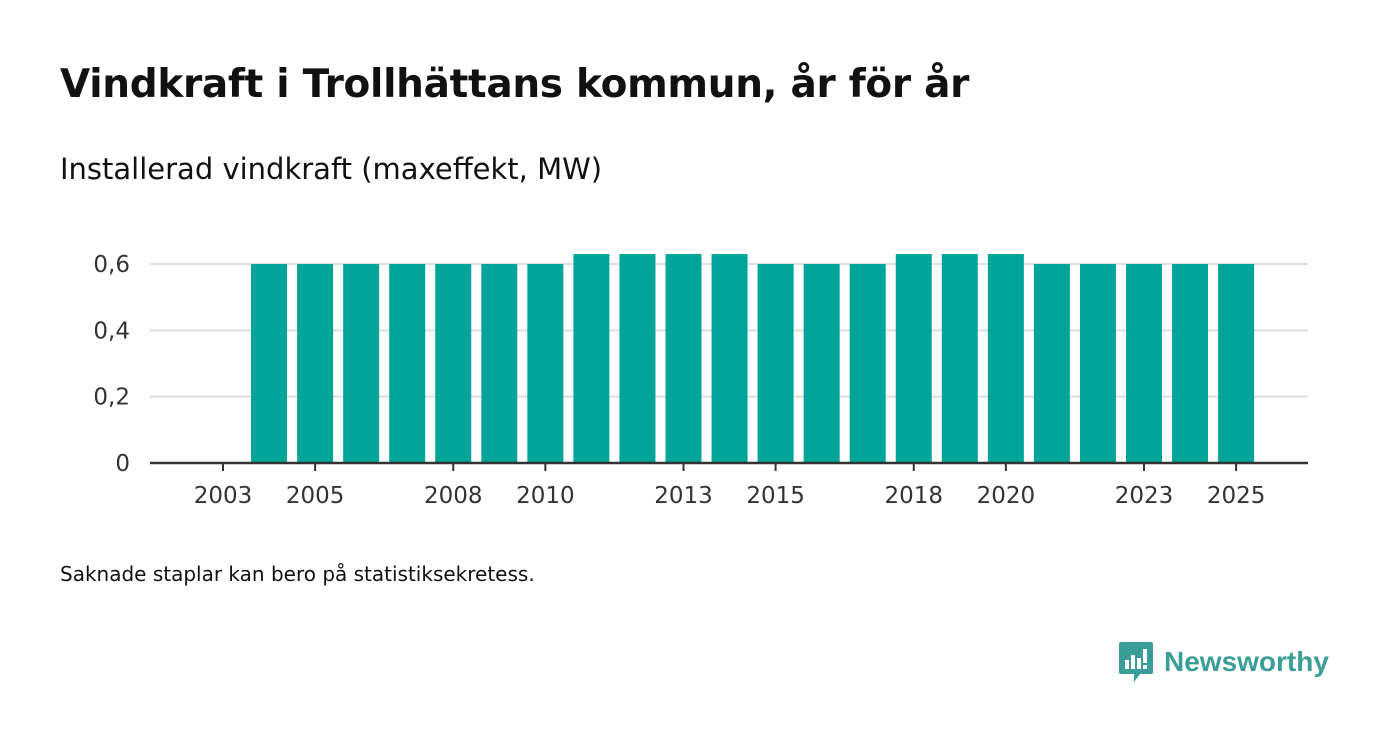  Describe the element at coordinates (545, 363) in the screenshot. I see `bar-2010` at that location.